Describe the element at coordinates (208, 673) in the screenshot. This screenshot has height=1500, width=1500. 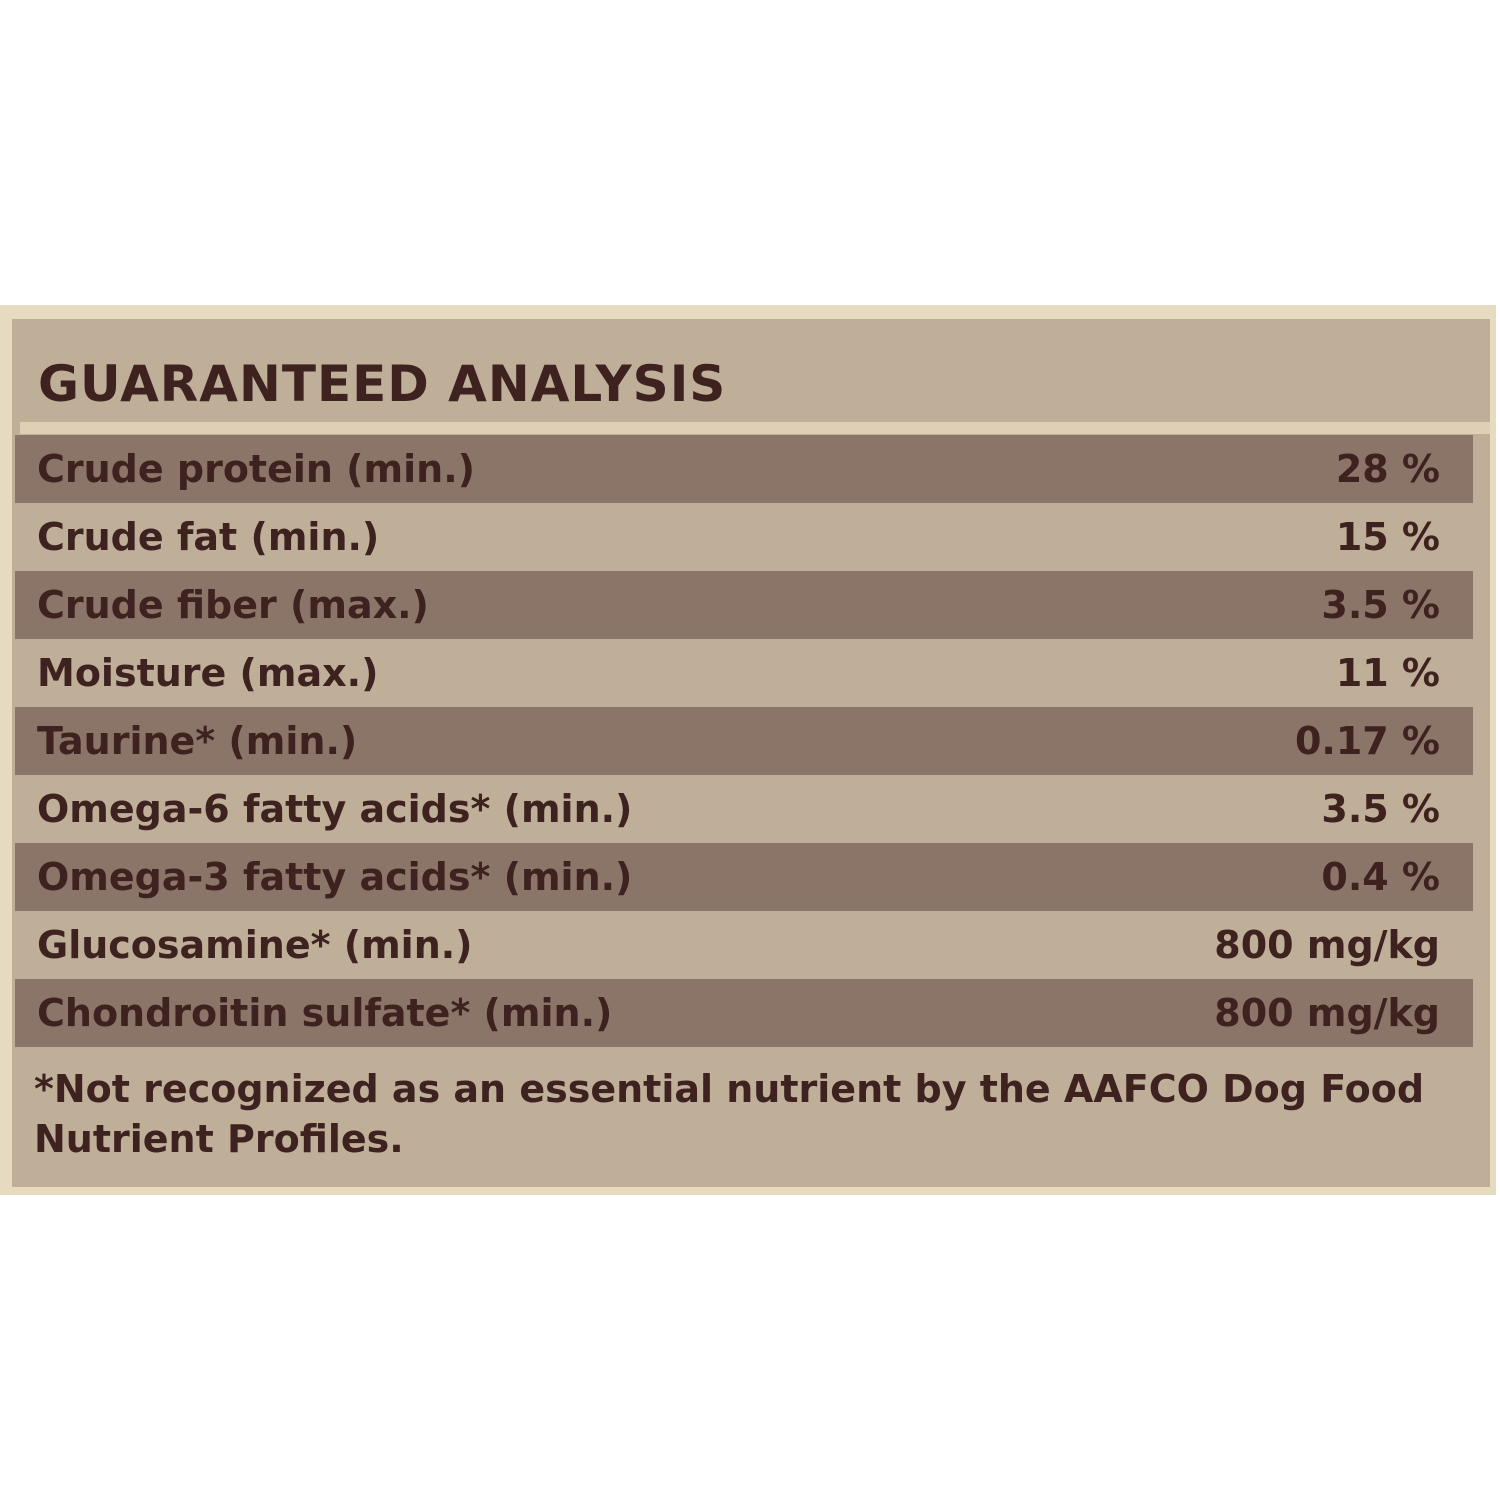
I see `nutrient-label: Moisture (max.)` at that location.